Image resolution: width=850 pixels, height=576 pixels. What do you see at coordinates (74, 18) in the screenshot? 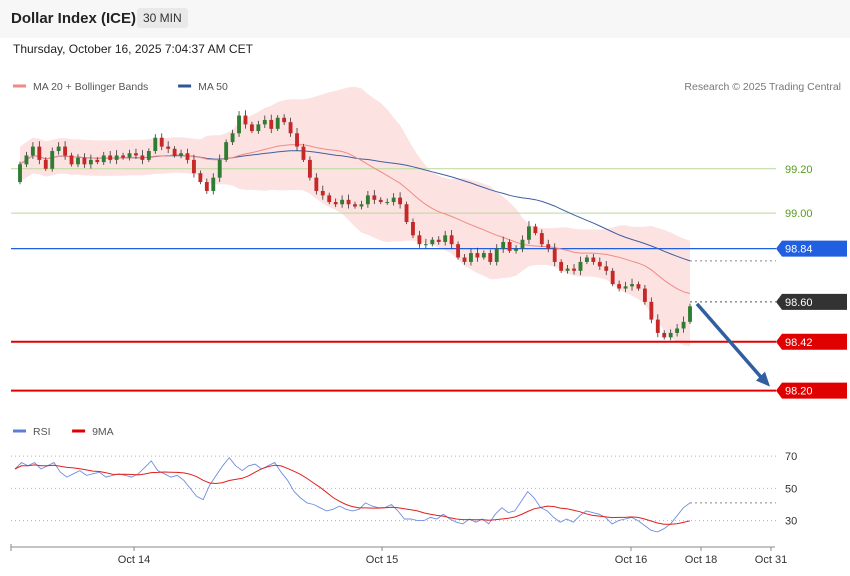
I see `instrument-title: Dollar Index (ICE)` at bounding box center [74, 18].